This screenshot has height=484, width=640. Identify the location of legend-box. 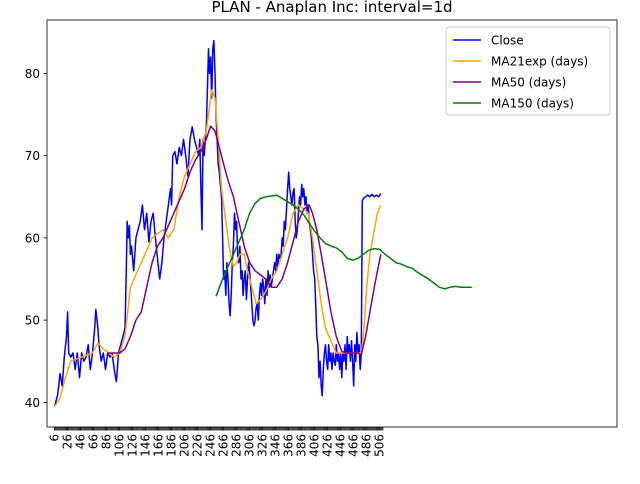
(528, 71).